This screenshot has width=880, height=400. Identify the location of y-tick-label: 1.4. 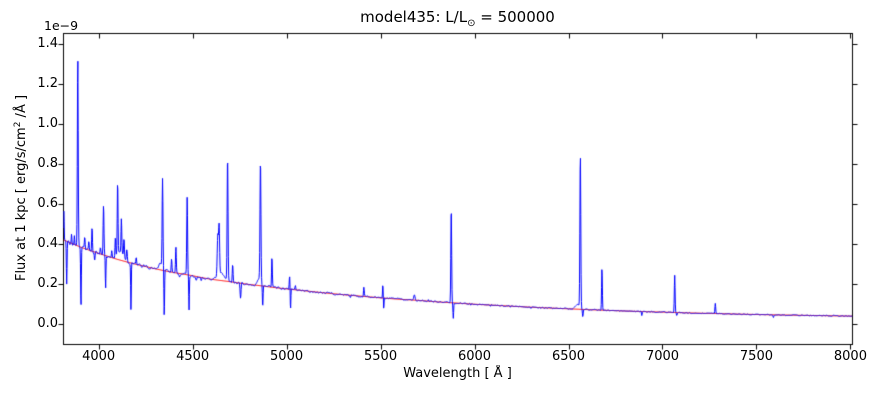
(47, 44).